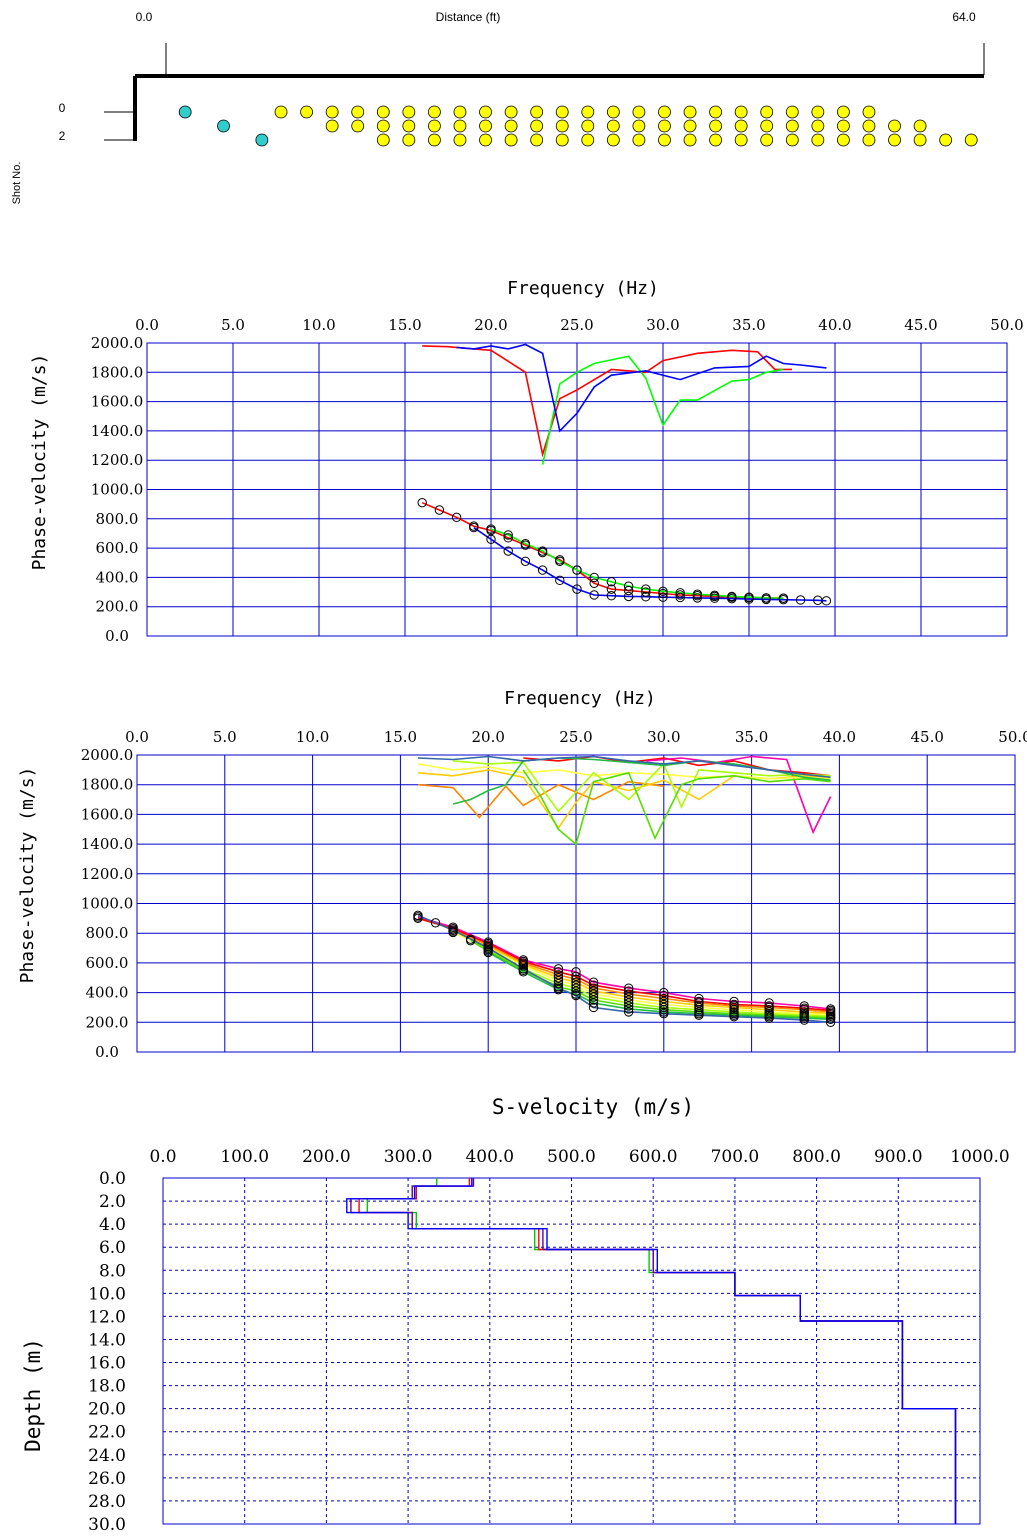 The height and width of the screenshot is (1536, 1027). Describe the element at coordinates (662, 325) in the screenshot. I see `x-tick-label-6: 30.0` at that location.